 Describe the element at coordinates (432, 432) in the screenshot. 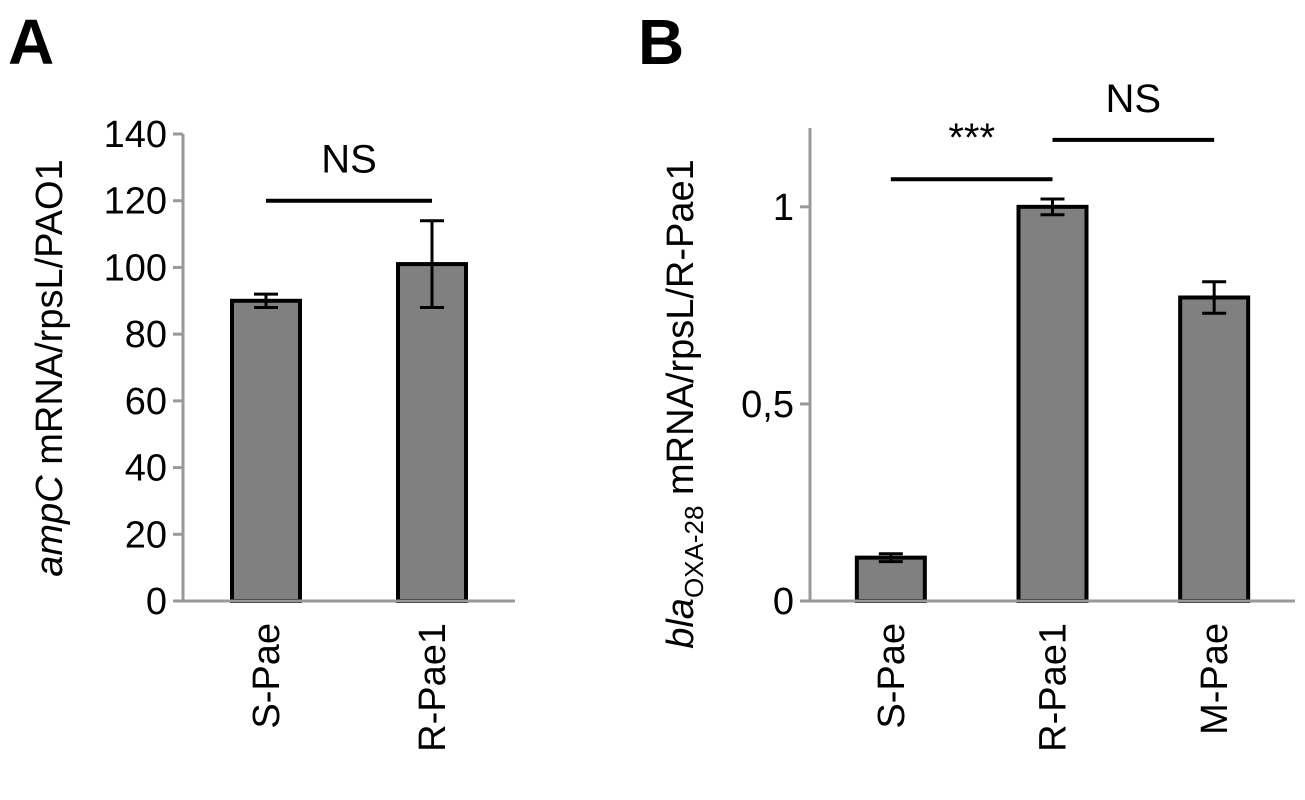

I see `panel-a-bar-r-pae1` at that location.